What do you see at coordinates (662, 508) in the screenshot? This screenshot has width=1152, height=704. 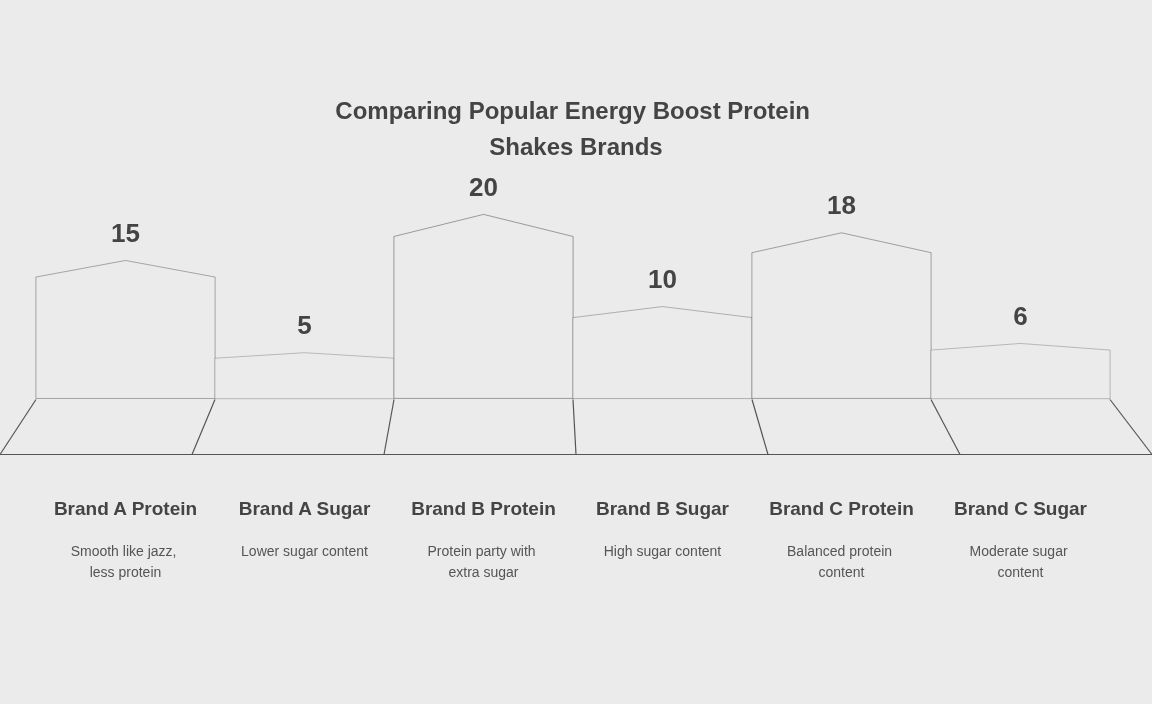 I see `x-tick-label: Brand B Sugar` at bounding box center [662, 508].